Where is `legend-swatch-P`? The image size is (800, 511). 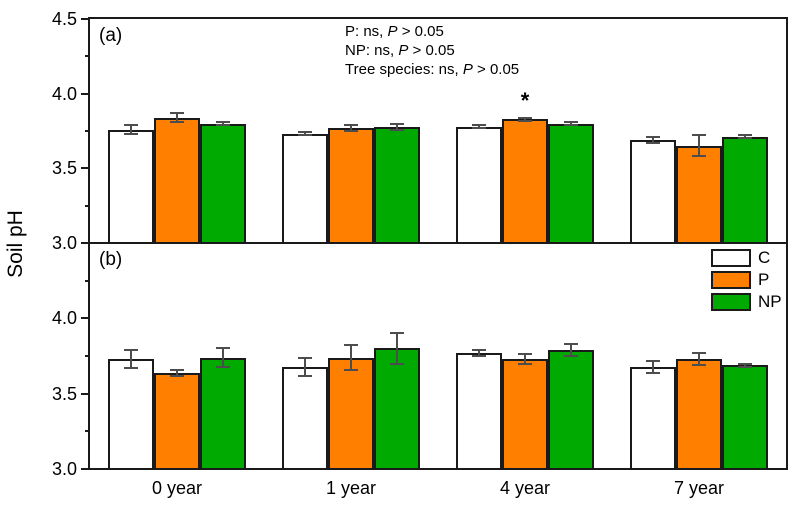 legend-swatch-P is located at coordinates (731, 280).